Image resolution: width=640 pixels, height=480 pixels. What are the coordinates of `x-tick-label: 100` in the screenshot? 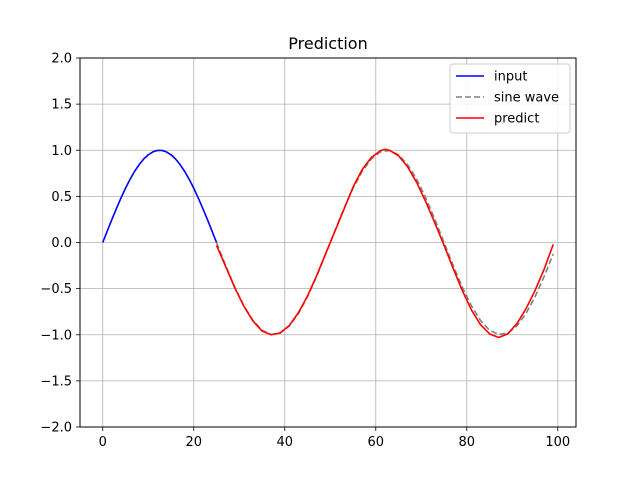 It's located at (557, 442).